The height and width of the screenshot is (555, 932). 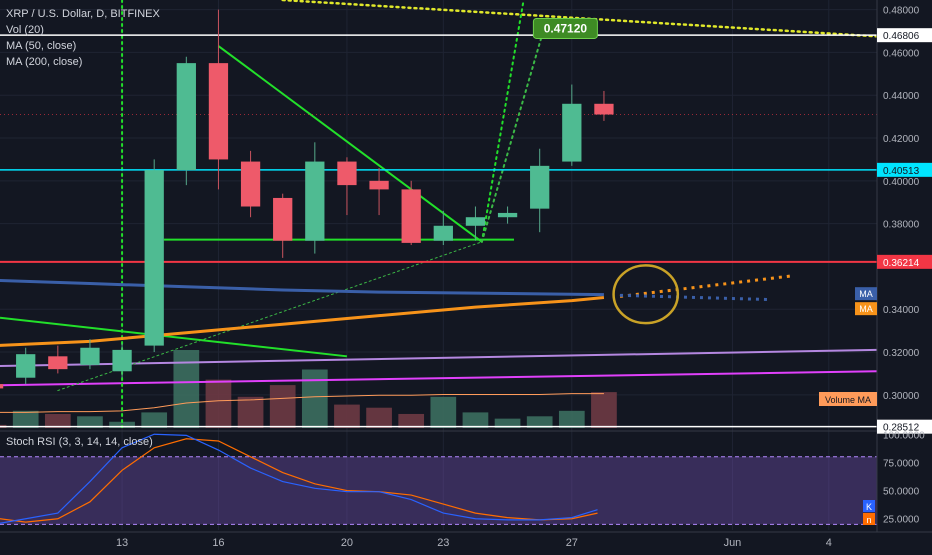 What do you see at coordinates (438, 357) in the screenshot?
I see `purple-line` at bounding box center [438, 357].